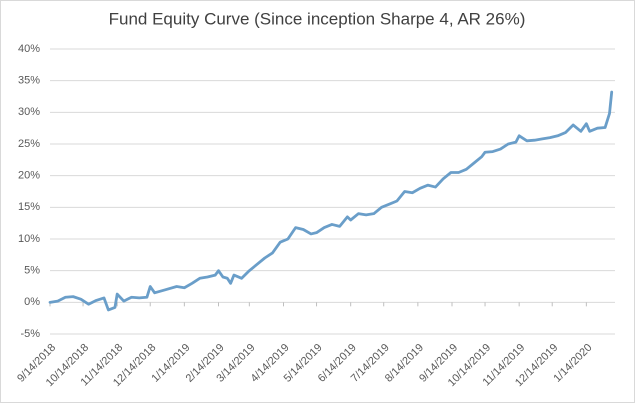 This screenshot has width=635, height=403. What do you see at coordinates (29, 144) in the screenshot?
I see `y-tick-label: 25%` at bounding box center [29, 144].